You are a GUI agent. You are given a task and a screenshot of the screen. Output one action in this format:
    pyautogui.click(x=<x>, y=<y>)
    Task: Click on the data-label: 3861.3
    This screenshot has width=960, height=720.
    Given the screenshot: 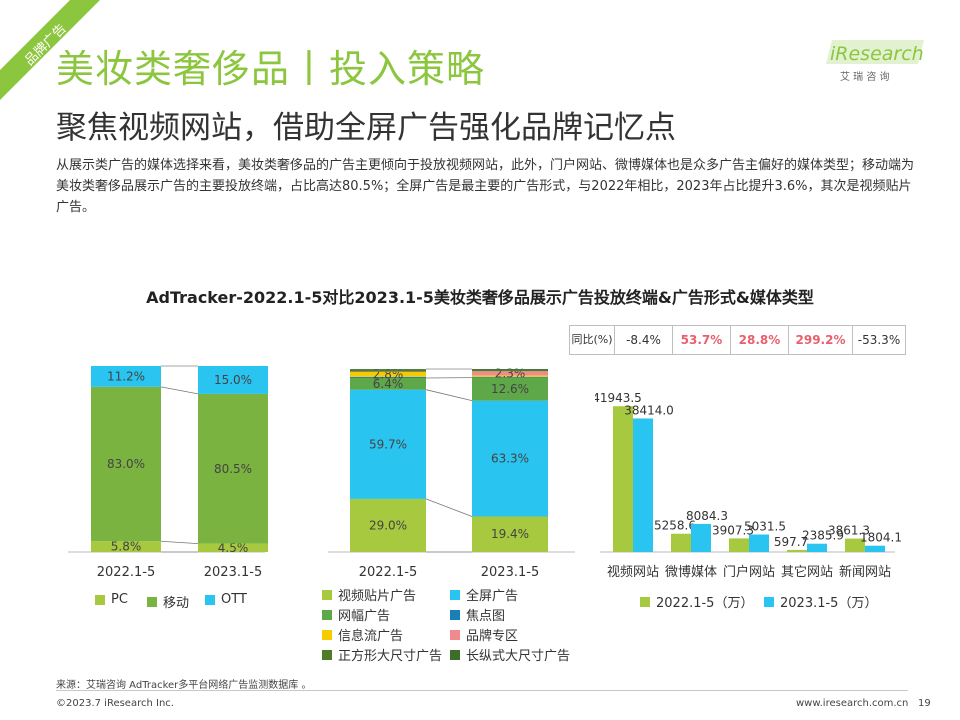 What is the action you would take?
    pyautogui.click(x=849, y=531)
    